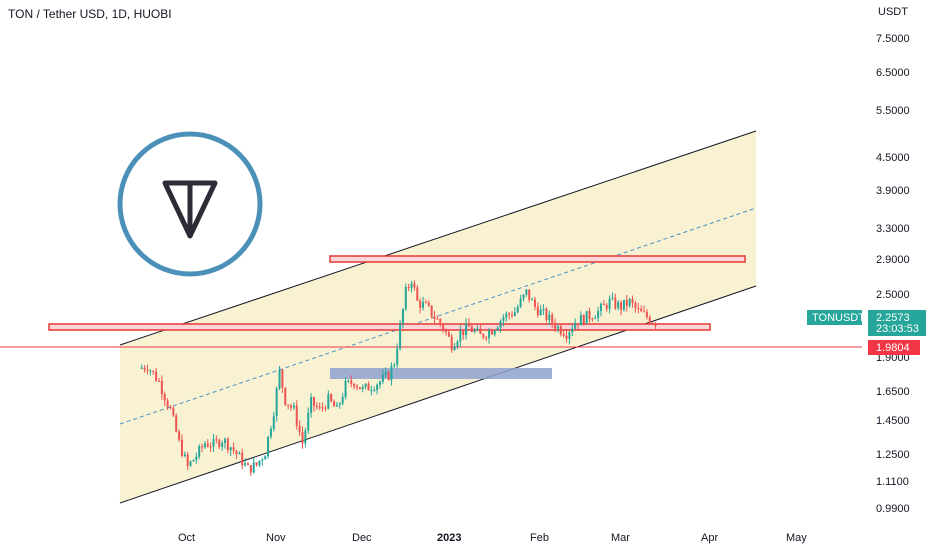  Describe the element at coordinates (90, 14) in the screenshot. I see `chart-title: TON / Tether USD, 1D, HUOBI` at that location.